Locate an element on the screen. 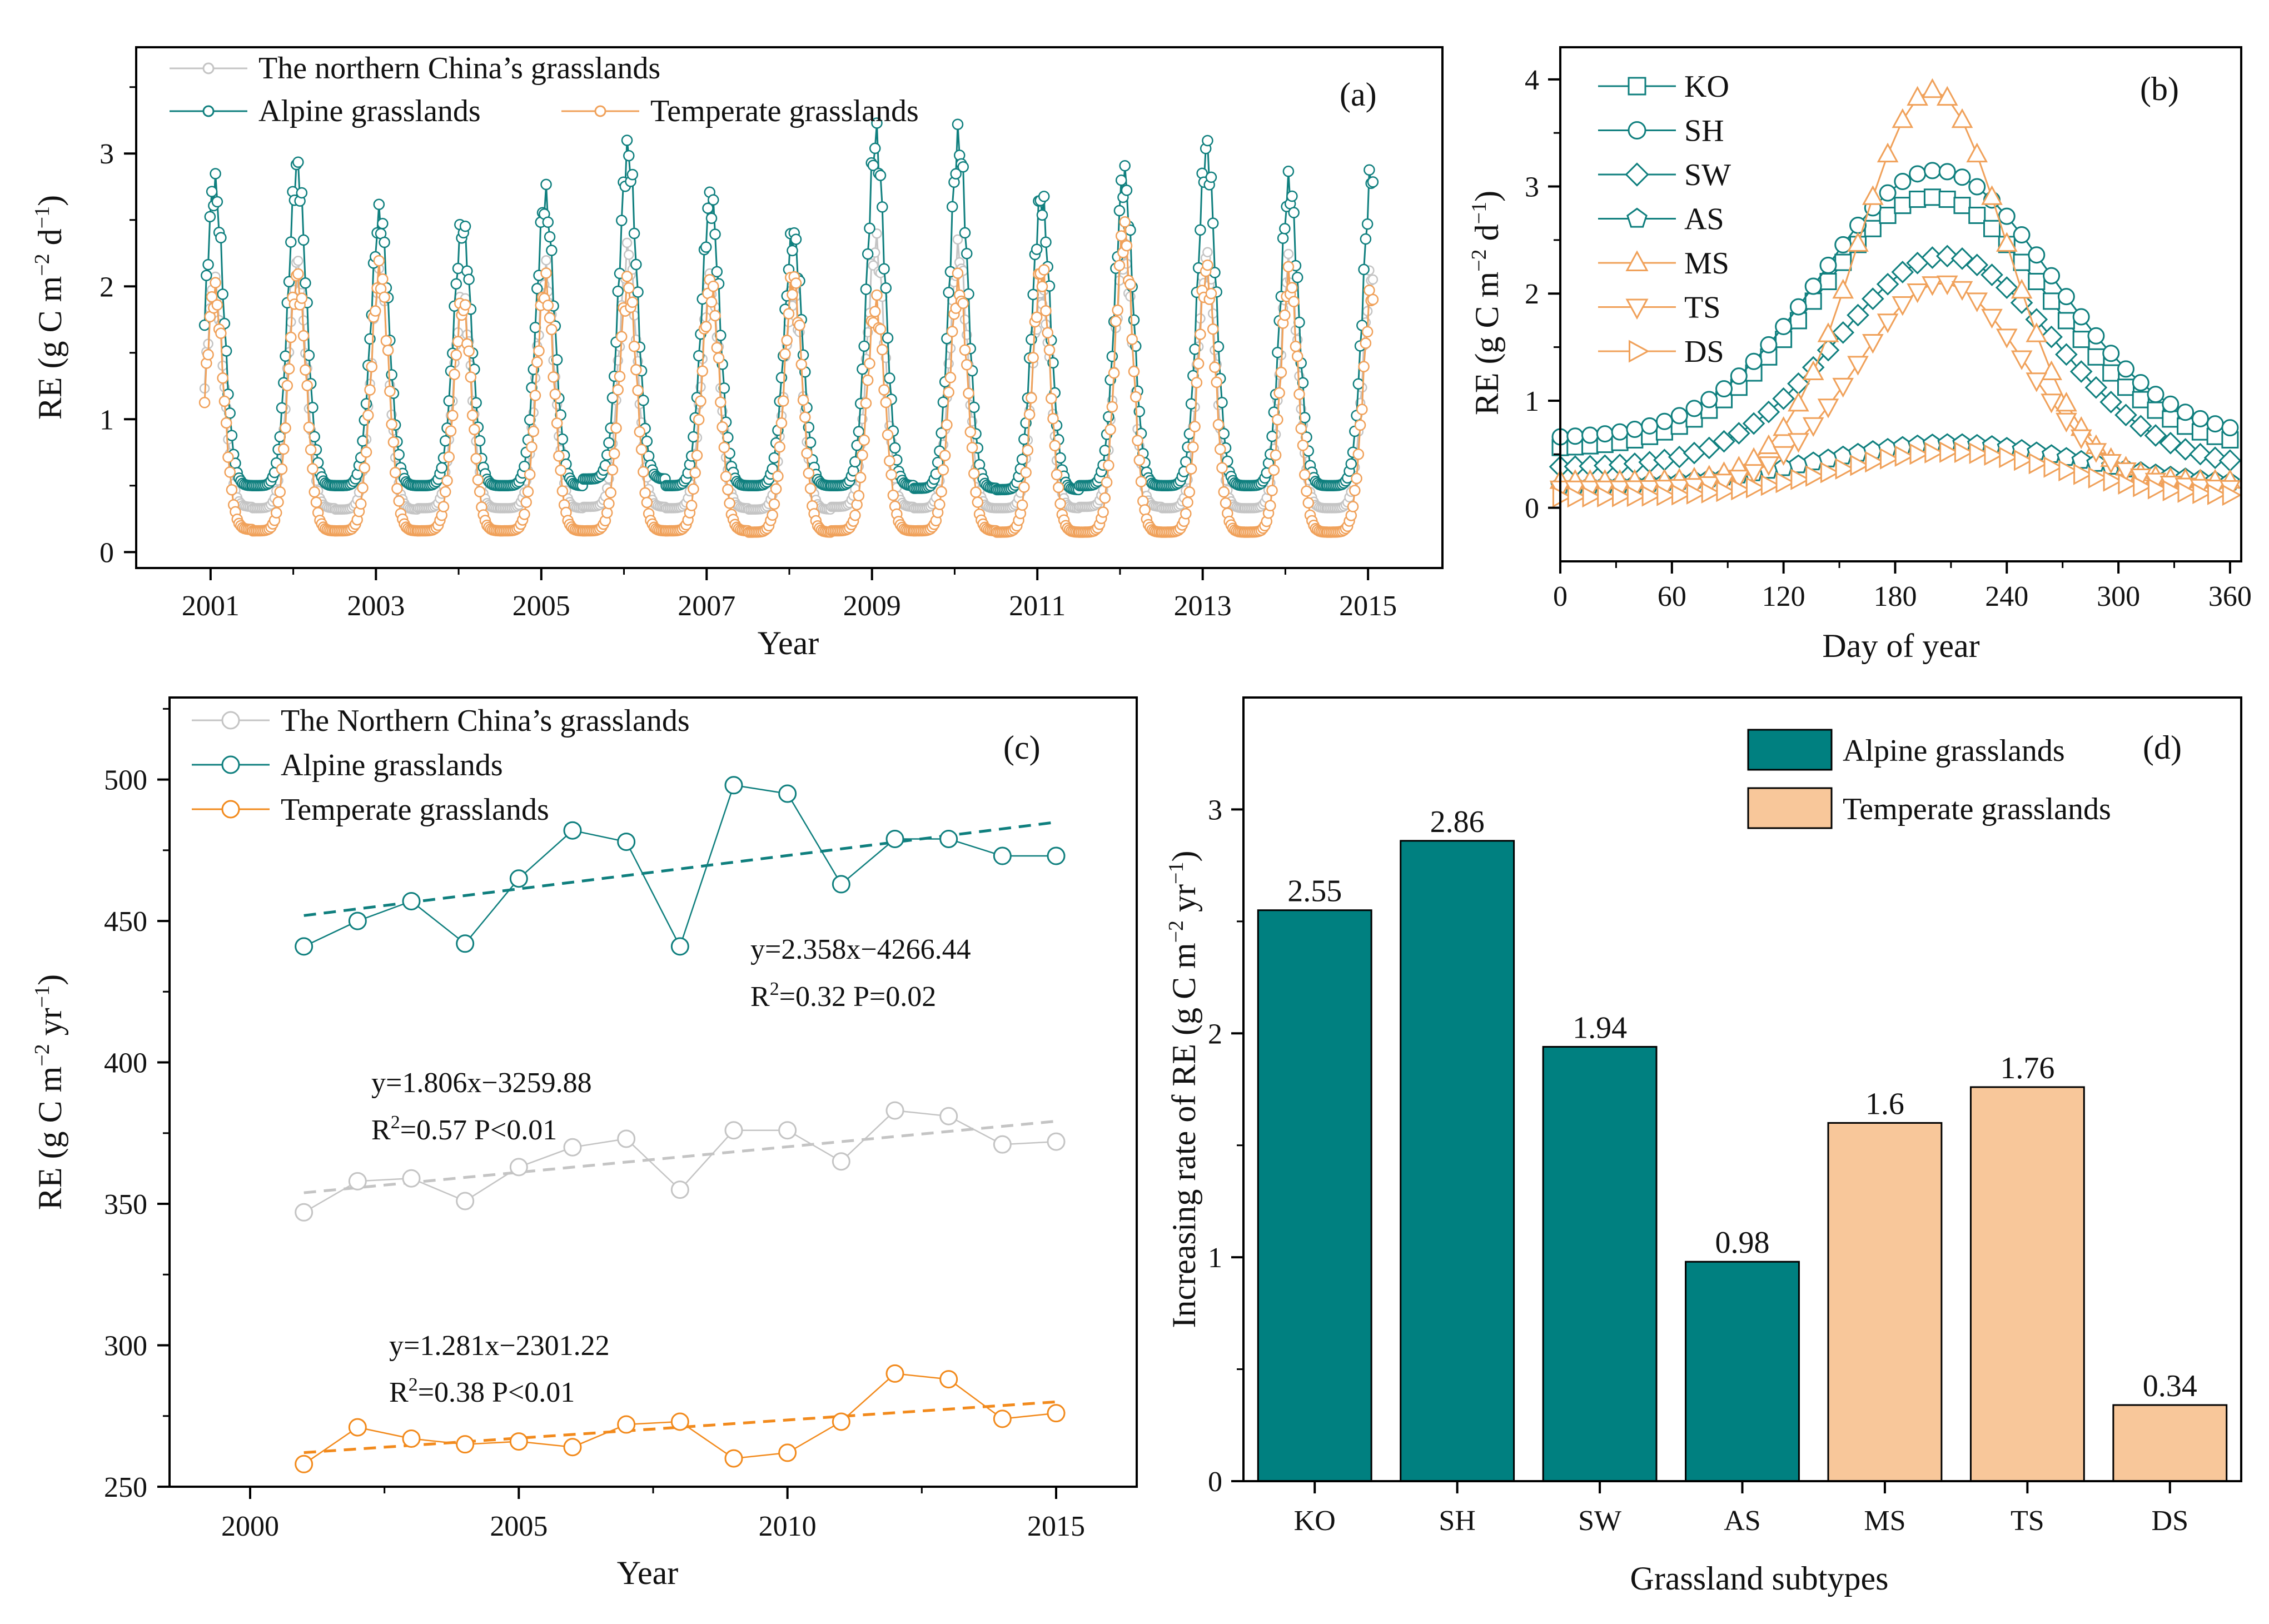  panel-b-xtick-label: 360 is located at coordinates (2230, 596).